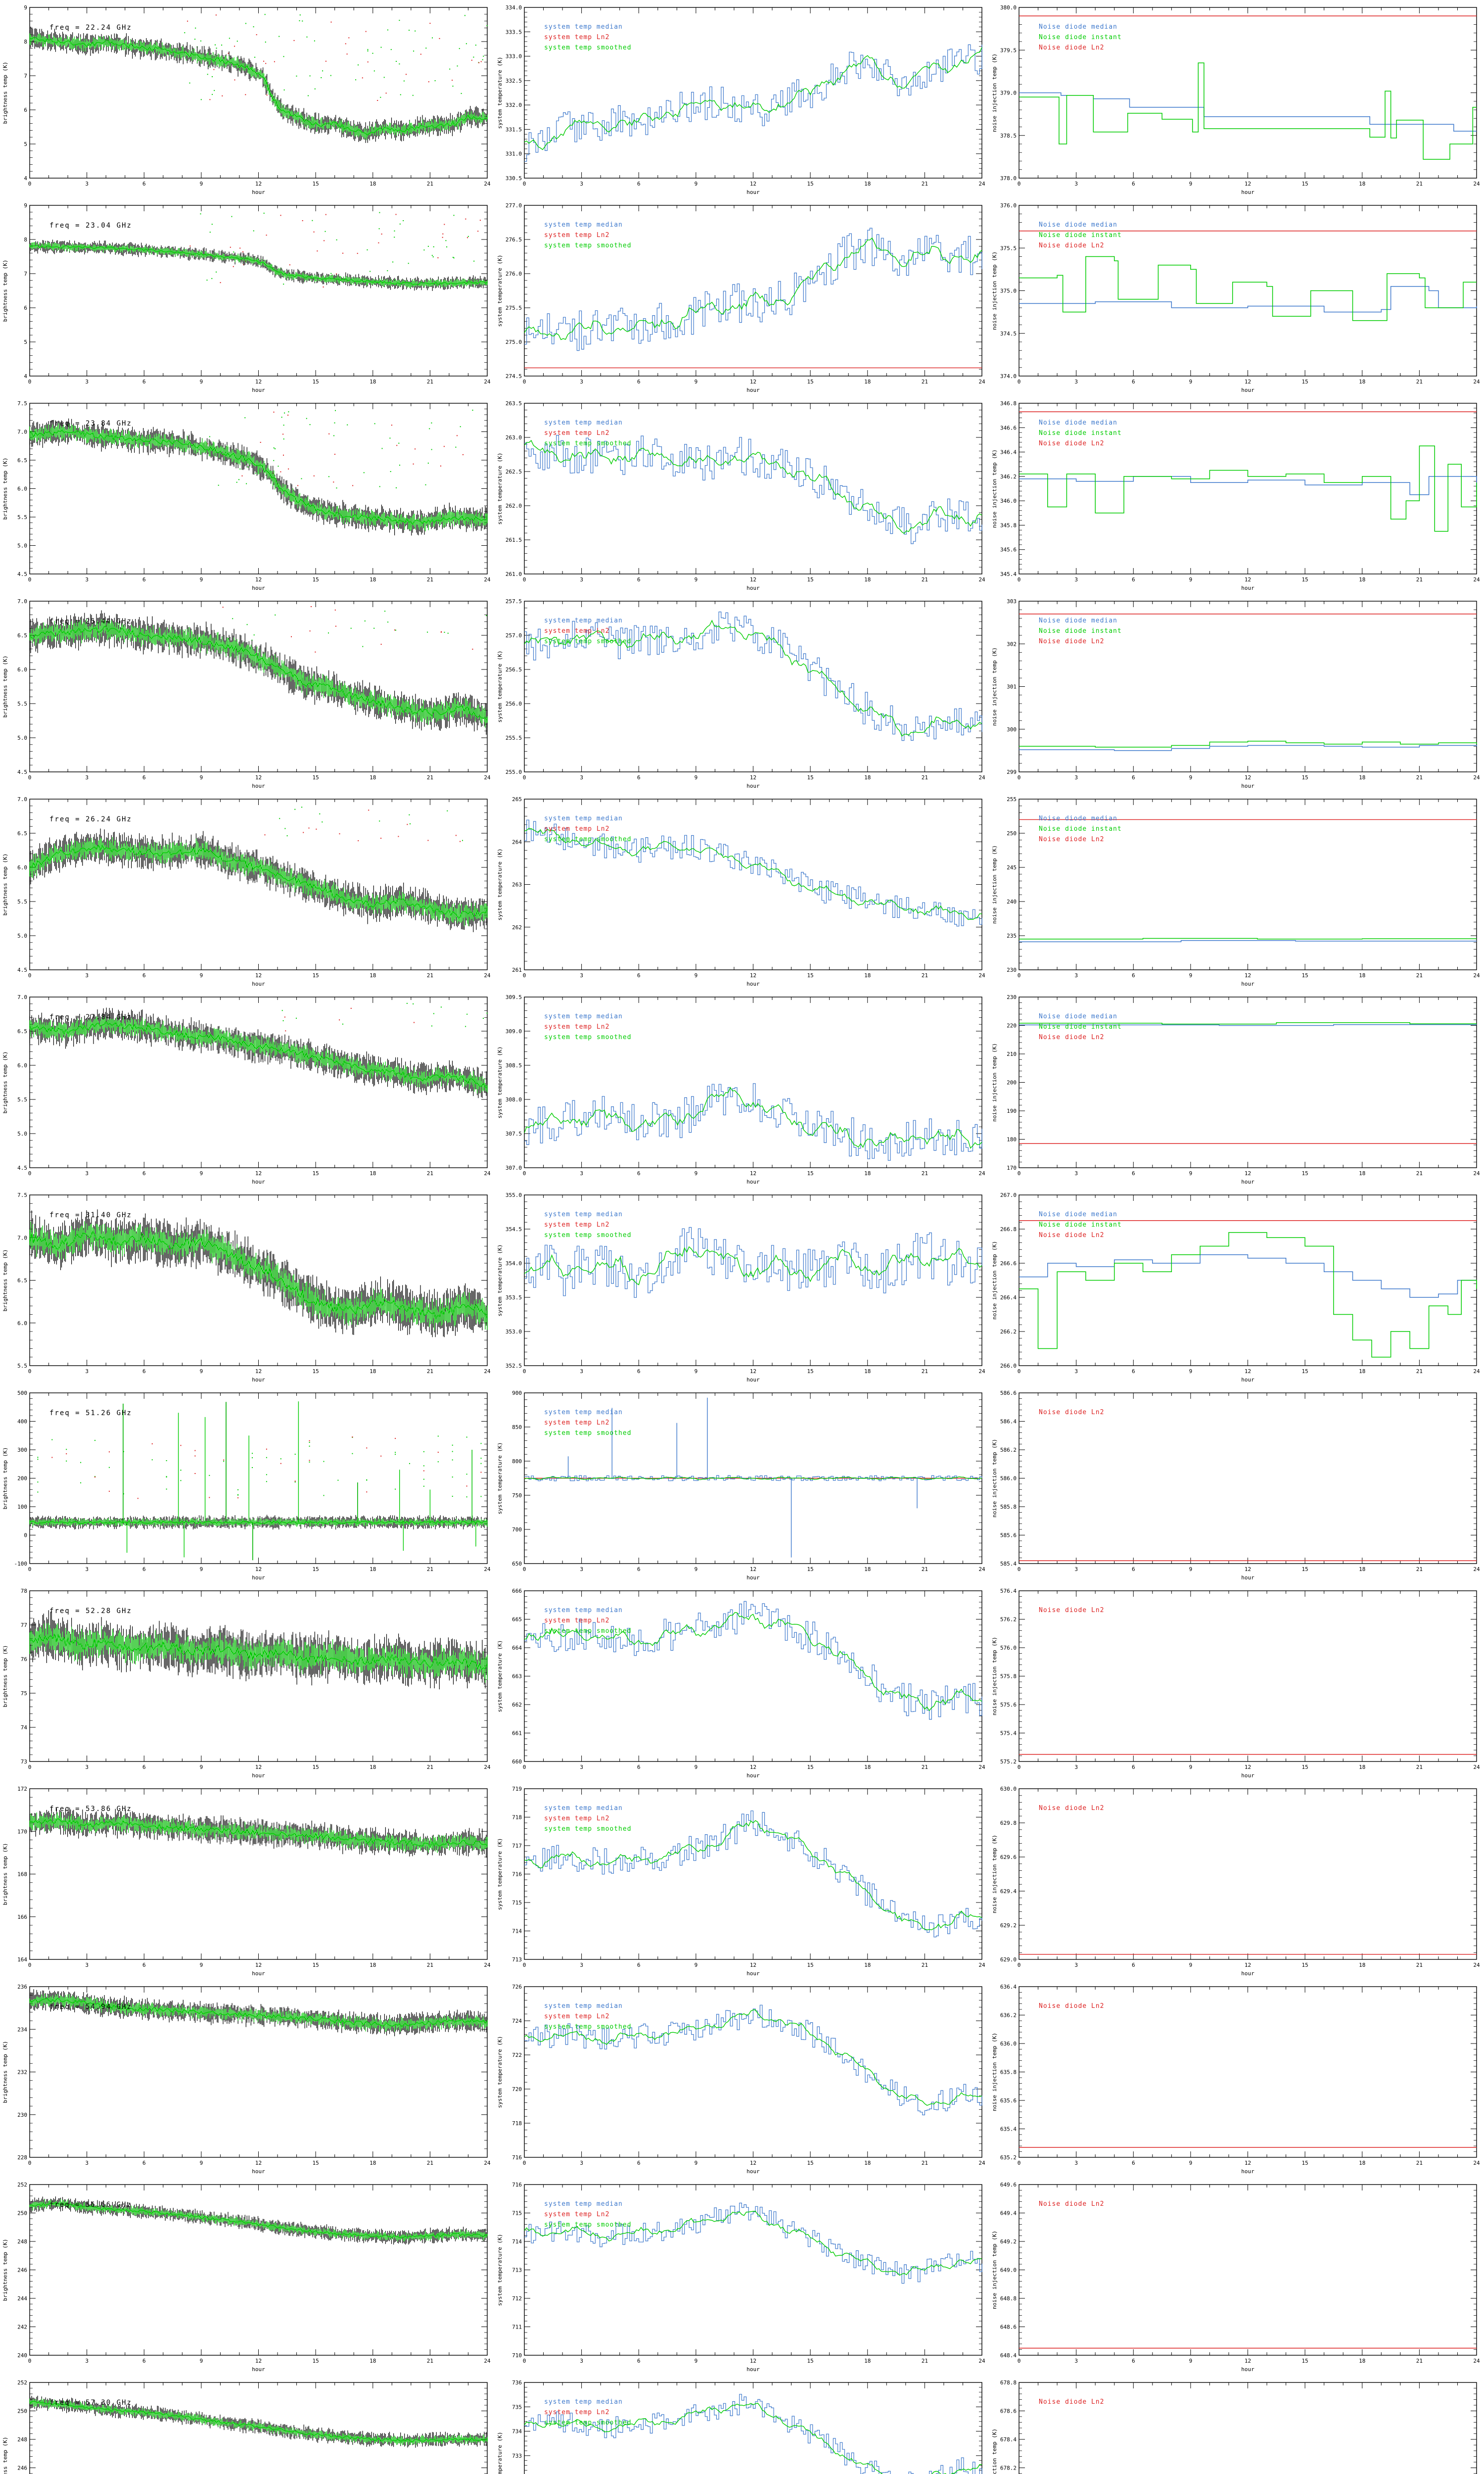  What do you see at coordinates (1008, 1823) in the screenshot?
I see `y-tick-label: 629.8` at bounding box center [1008, 1823].